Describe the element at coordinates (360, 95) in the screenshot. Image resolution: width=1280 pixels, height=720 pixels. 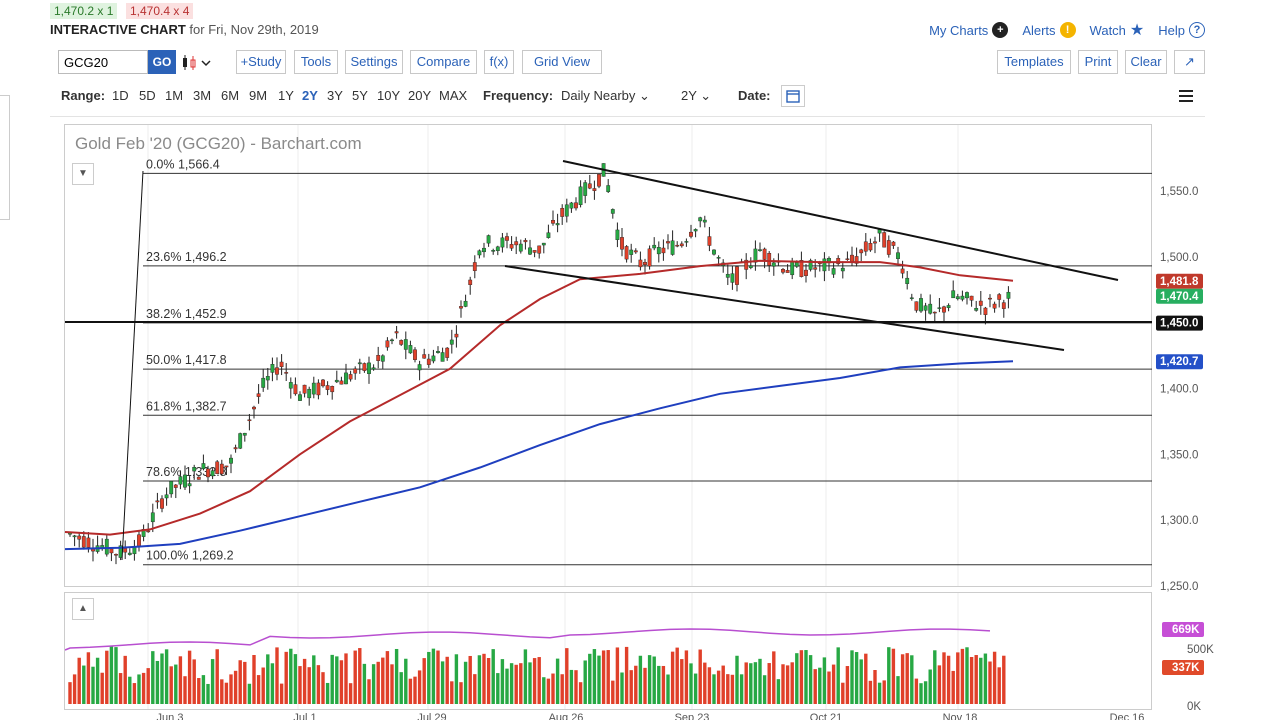
I see `range-5y: 5Y` at that location.